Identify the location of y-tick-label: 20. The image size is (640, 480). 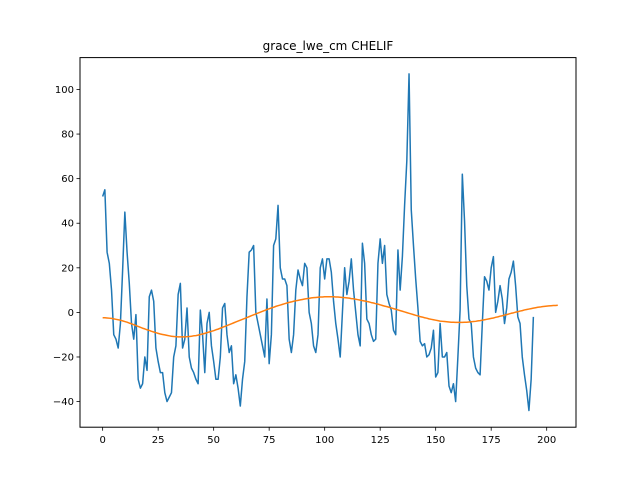
(67, 268).